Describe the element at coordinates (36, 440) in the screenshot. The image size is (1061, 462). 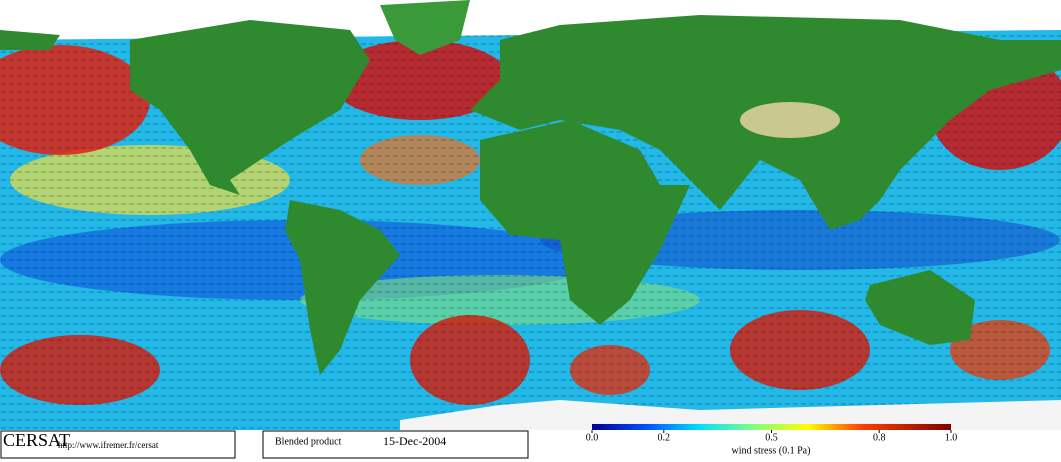
I see `logo: CERSAT` at that location.